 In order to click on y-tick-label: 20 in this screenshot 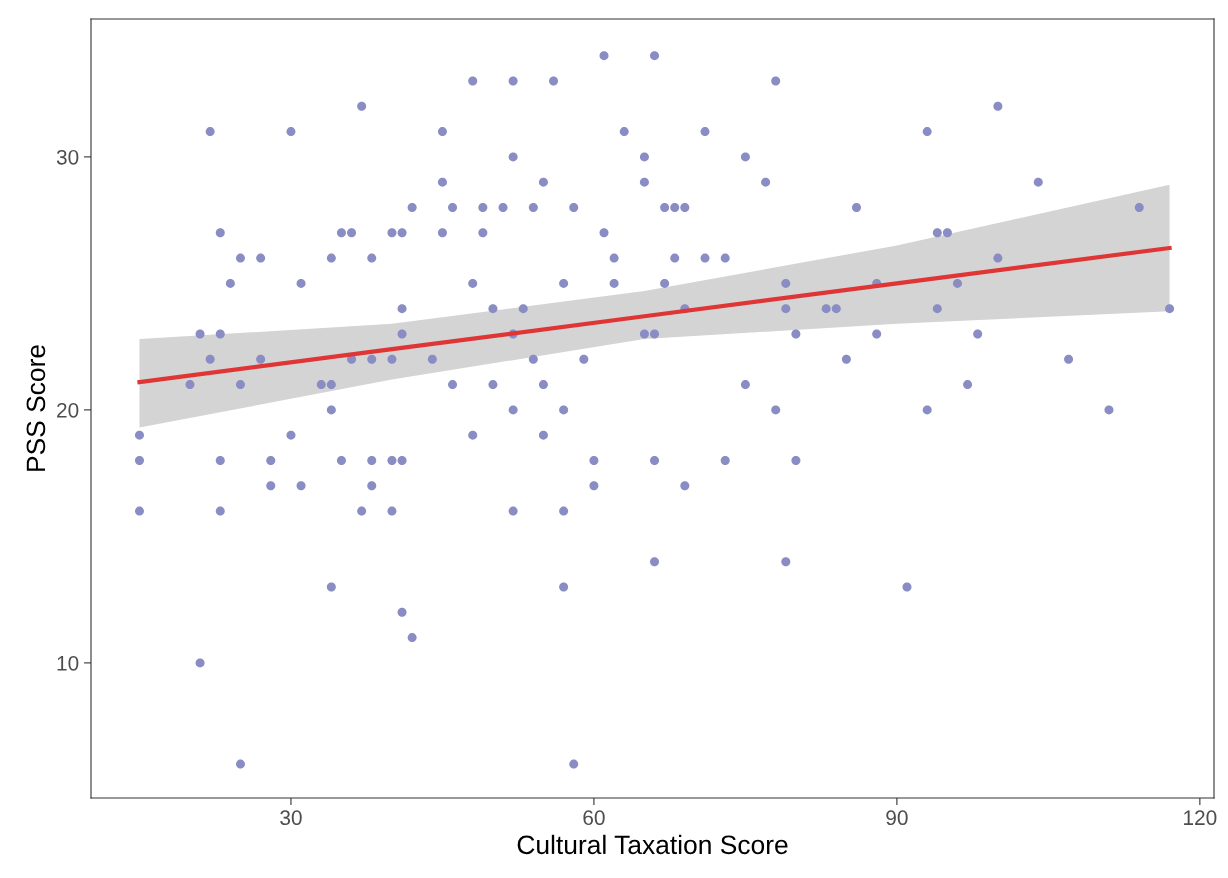, I will do `click(68, 410)`.